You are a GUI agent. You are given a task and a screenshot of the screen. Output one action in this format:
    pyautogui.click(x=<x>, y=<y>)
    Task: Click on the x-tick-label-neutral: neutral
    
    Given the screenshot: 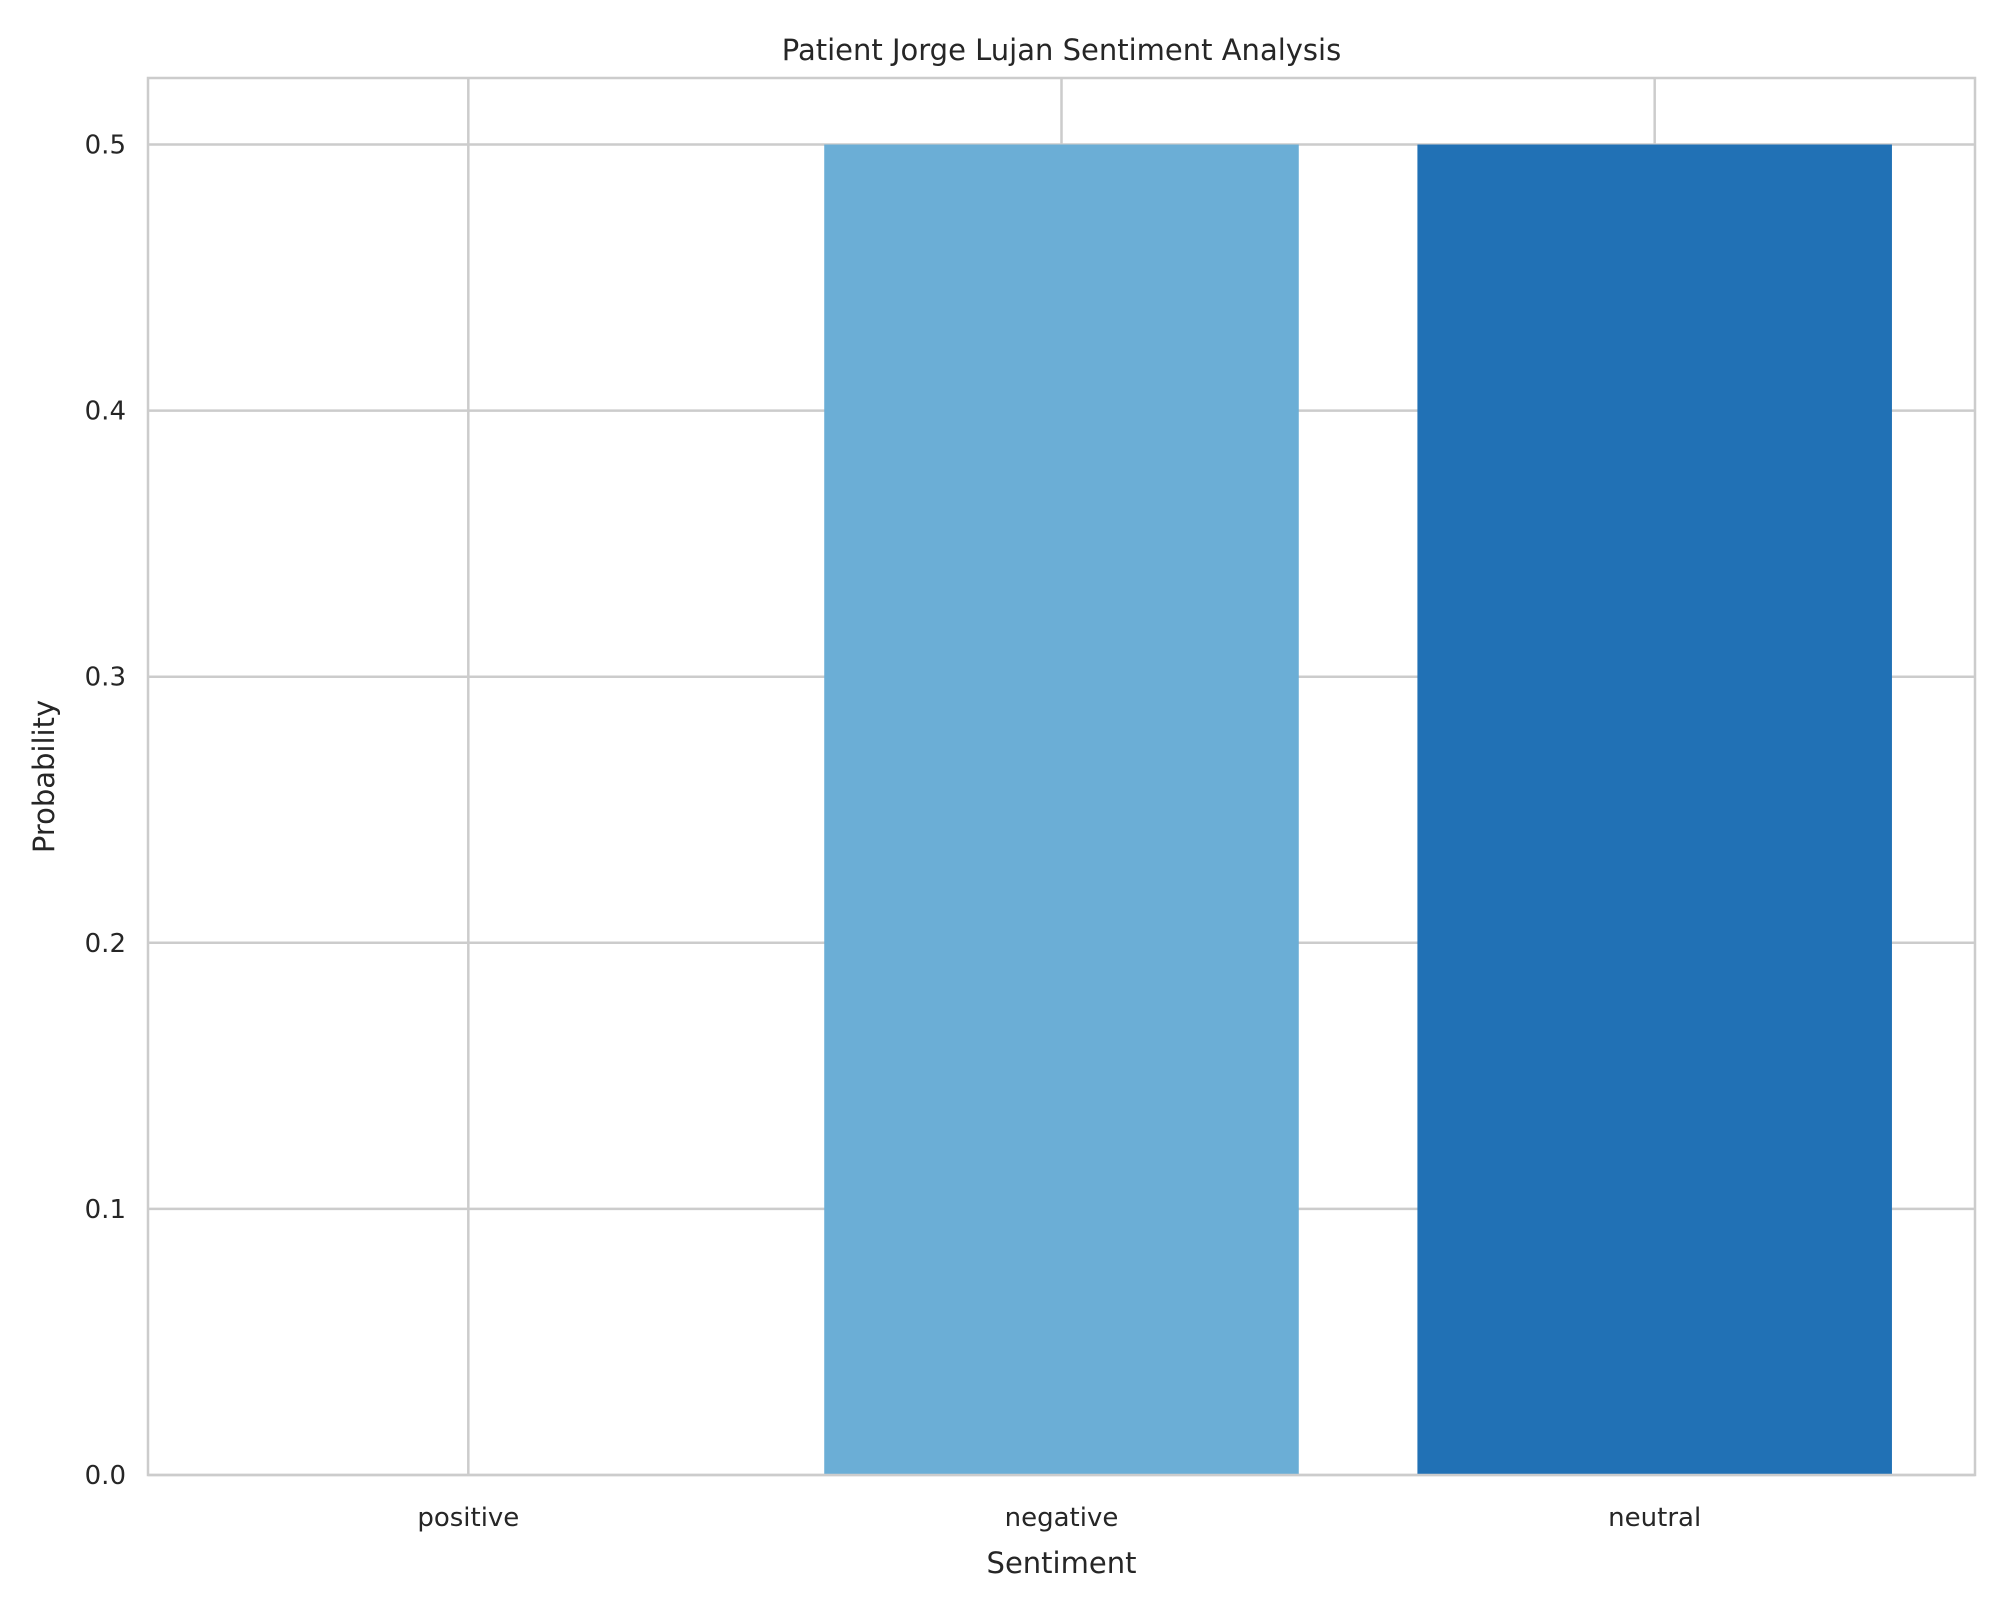 What is the action you would take?
    pyautogui.click(x=1654, y=1518)
    